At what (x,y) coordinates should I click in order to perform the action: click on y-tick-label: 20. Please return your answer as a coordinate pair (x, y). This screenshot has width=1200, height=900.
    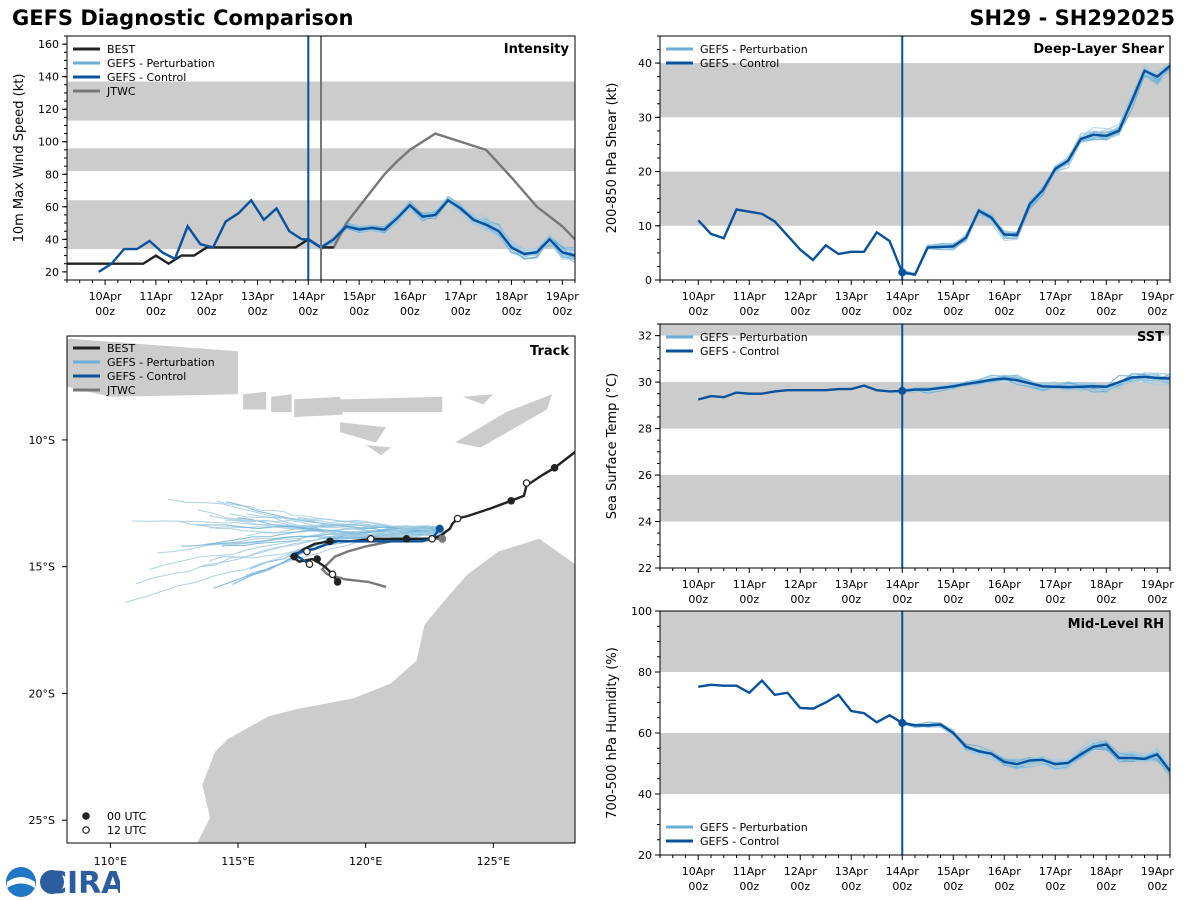
    Looking at the image, I should click on (52, 272).